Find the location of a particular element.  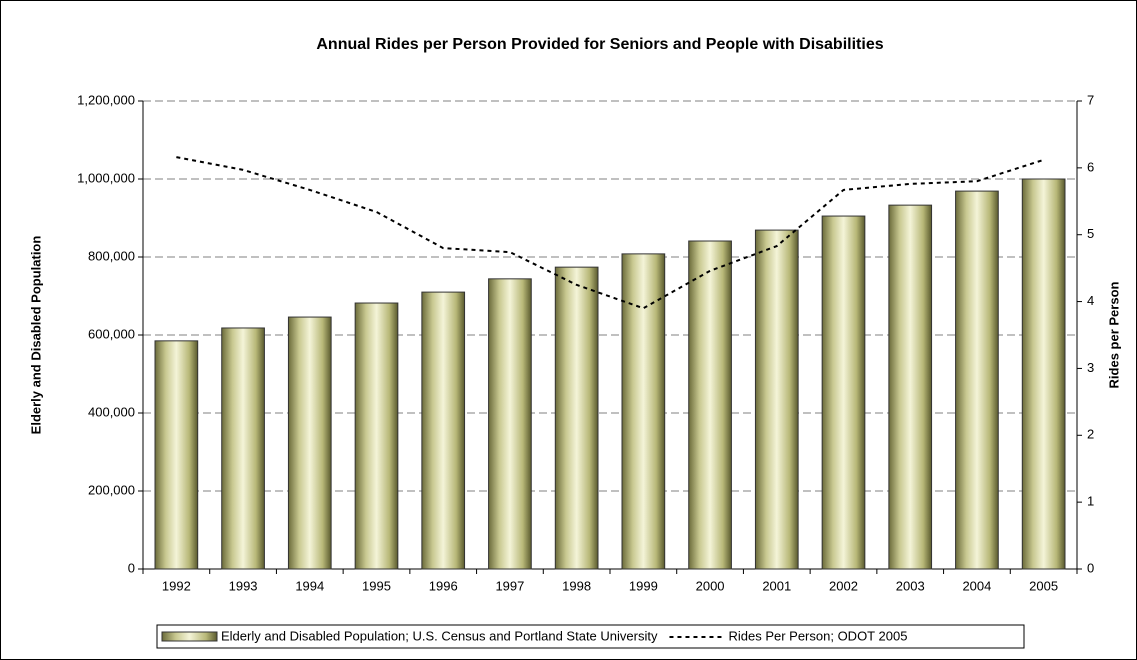

y-tick-label: 1,000,000 is located at coordinates (106, 177).